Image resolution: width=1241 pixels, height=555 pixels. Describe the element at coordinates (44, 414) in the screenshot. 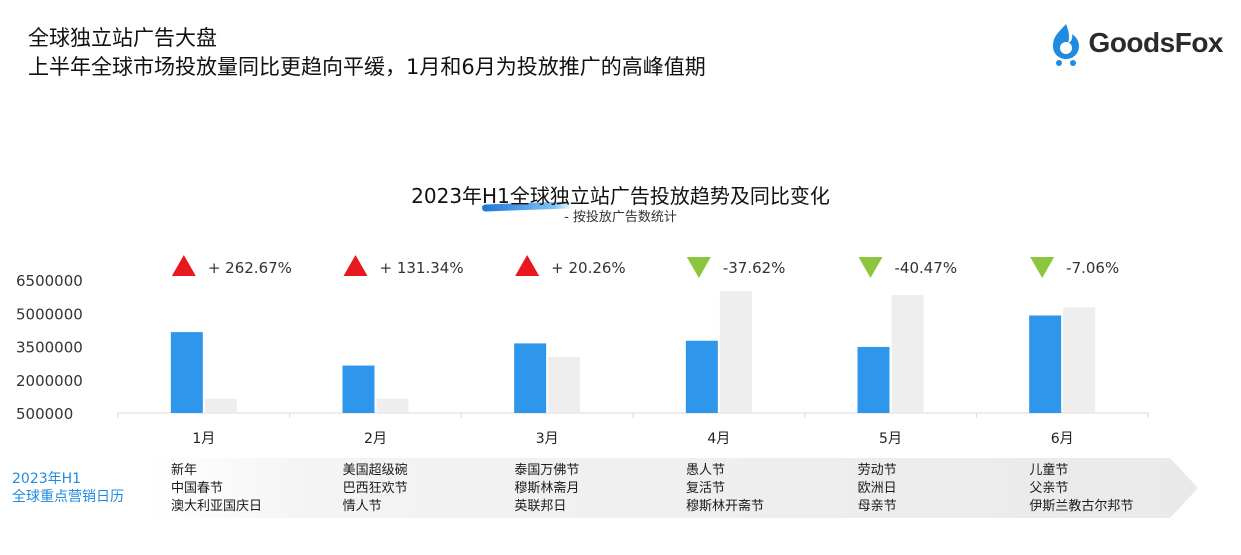

I see `y-tick-label: 500000` at that location.